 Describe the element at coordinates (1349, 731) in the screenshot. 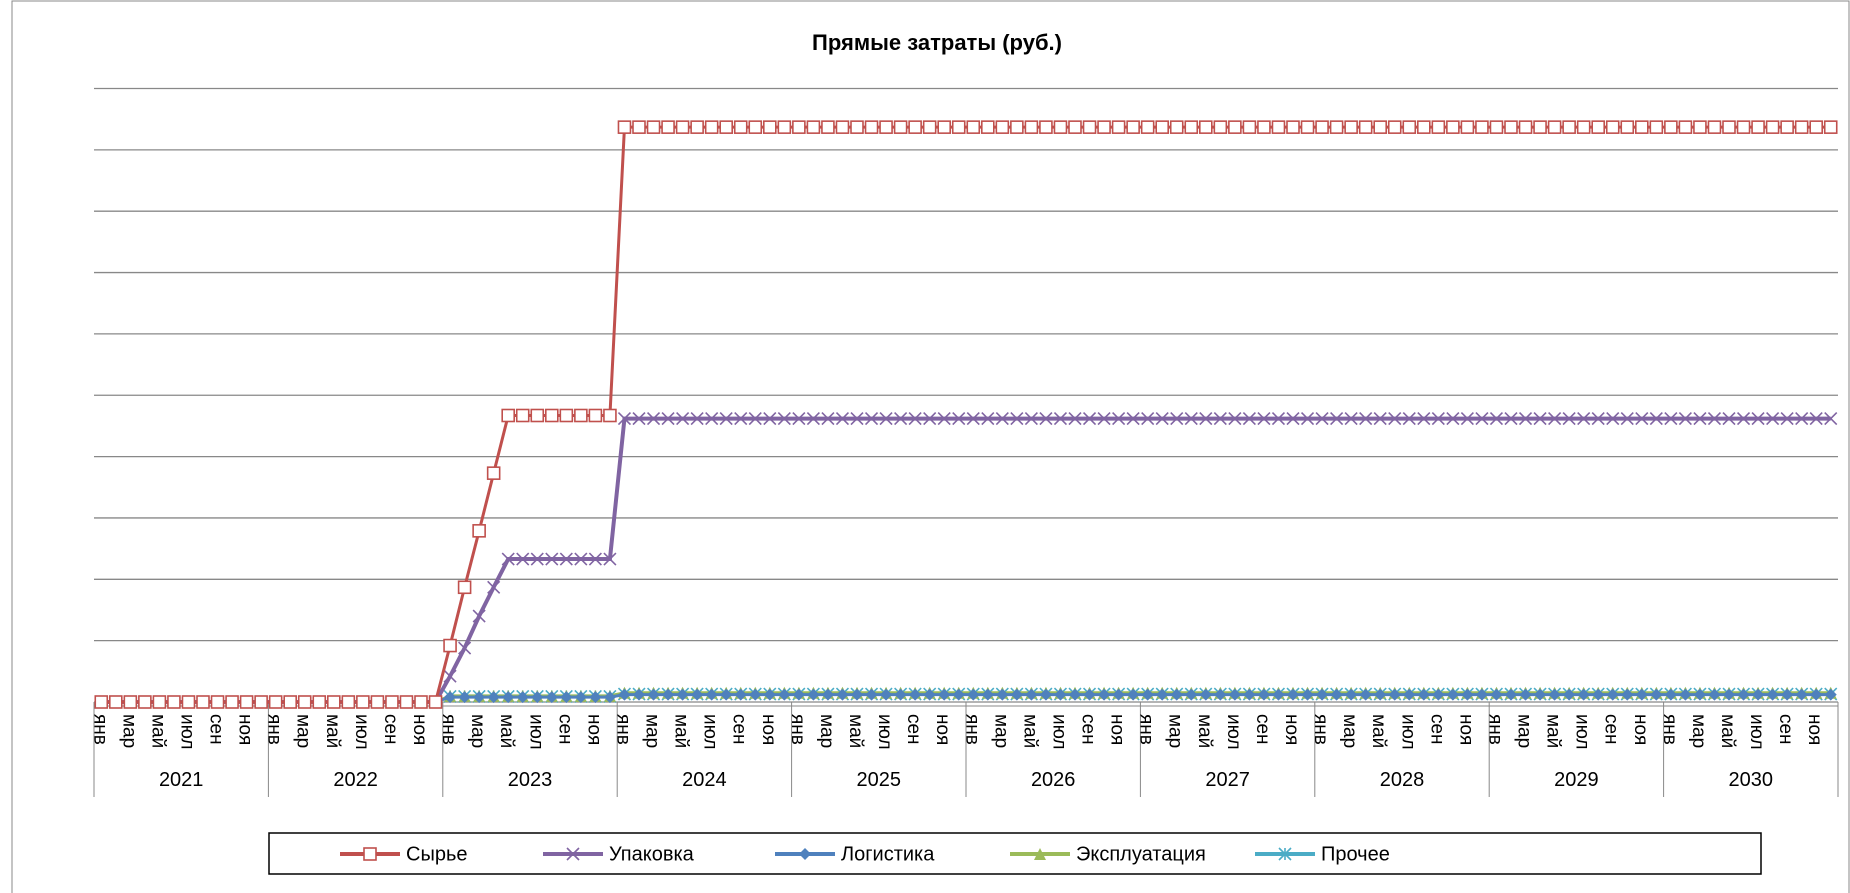

I see `x-tick-label: мар` at that location.